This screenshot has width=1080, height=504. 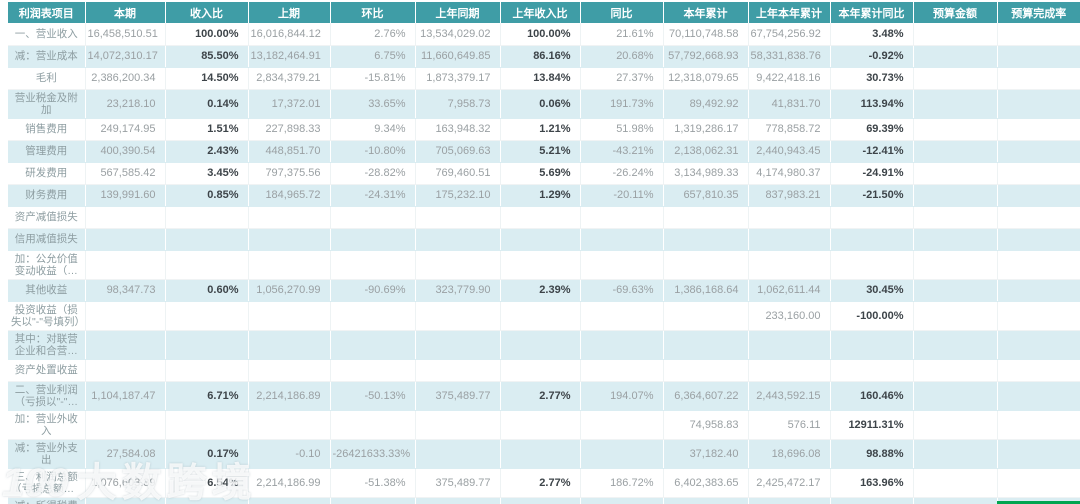 What do you see at coordinates (622, 483) in the screenshot?
I see `table-cell: 186.72%` at bounding box center [622, 483].